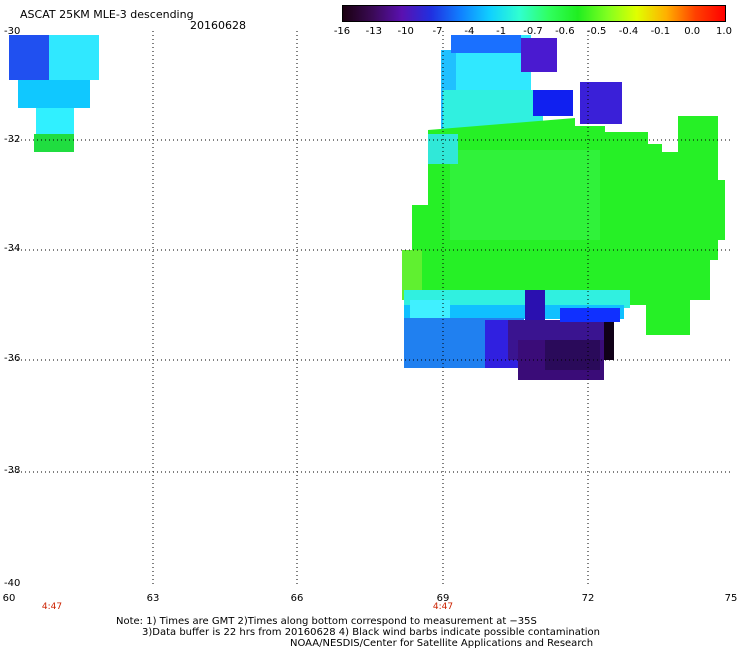  Describe the element at coordinates (373, 31) in the screenshot. I see `colorbar-tick-label: -13` at that location.